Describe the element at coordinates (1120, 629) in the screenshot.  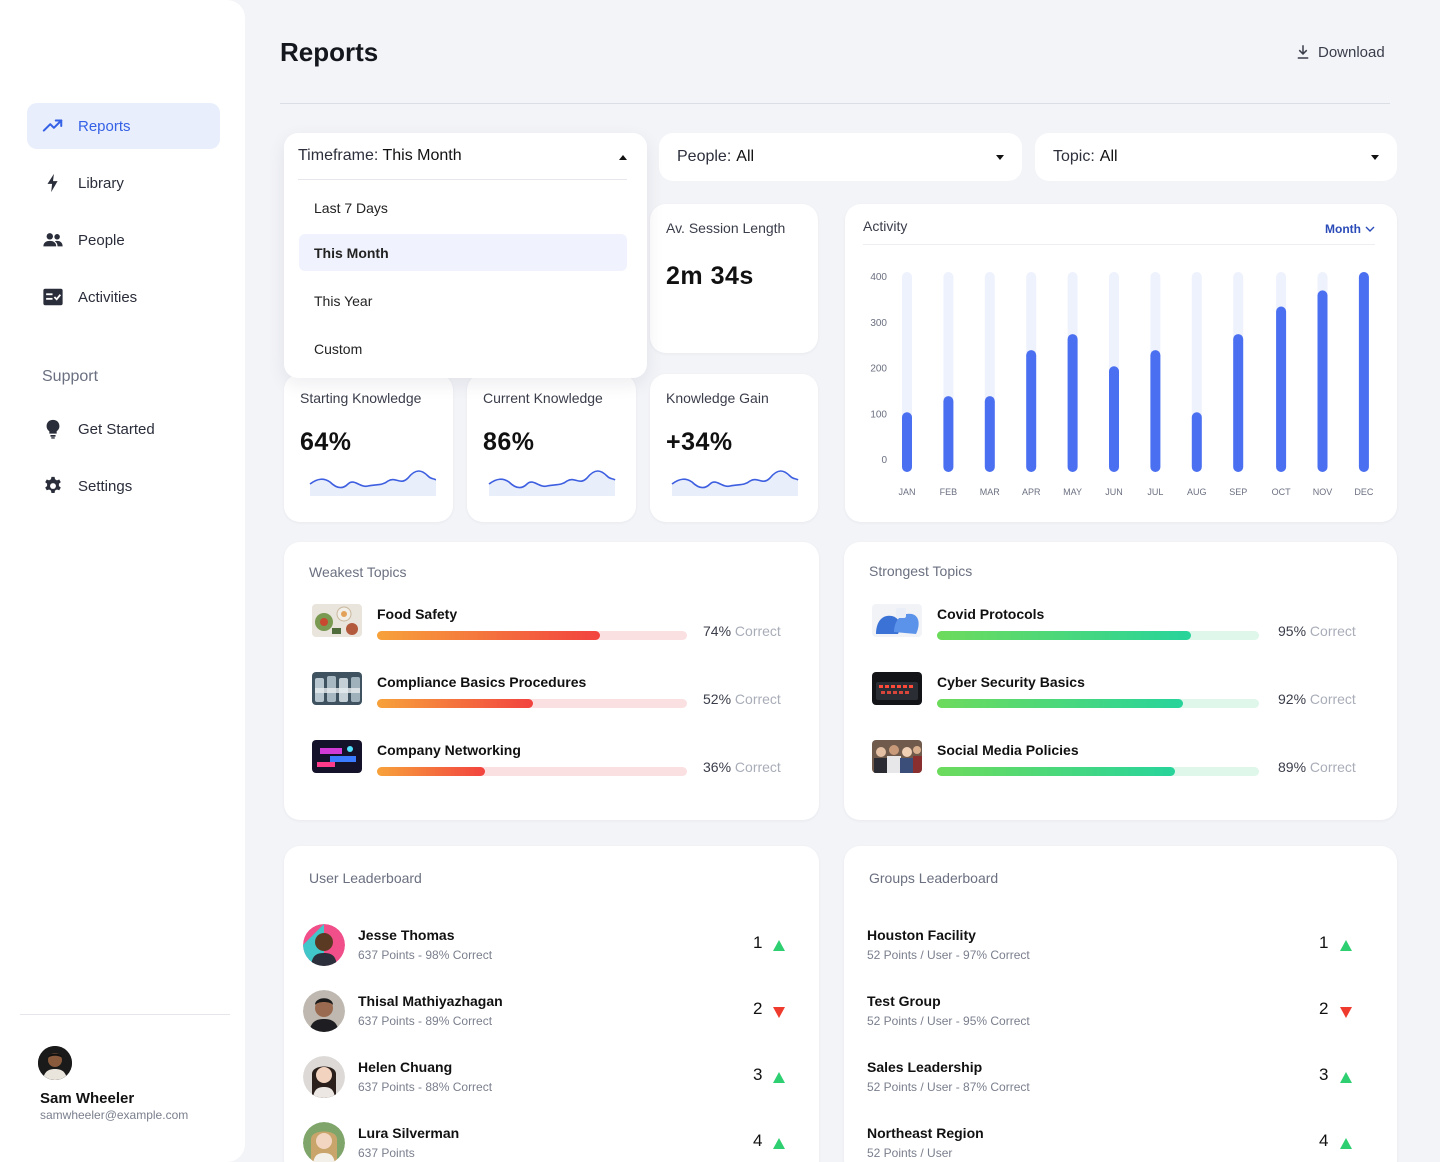
I see `topic-row: Covid Protocols 95% Correct` at that location.